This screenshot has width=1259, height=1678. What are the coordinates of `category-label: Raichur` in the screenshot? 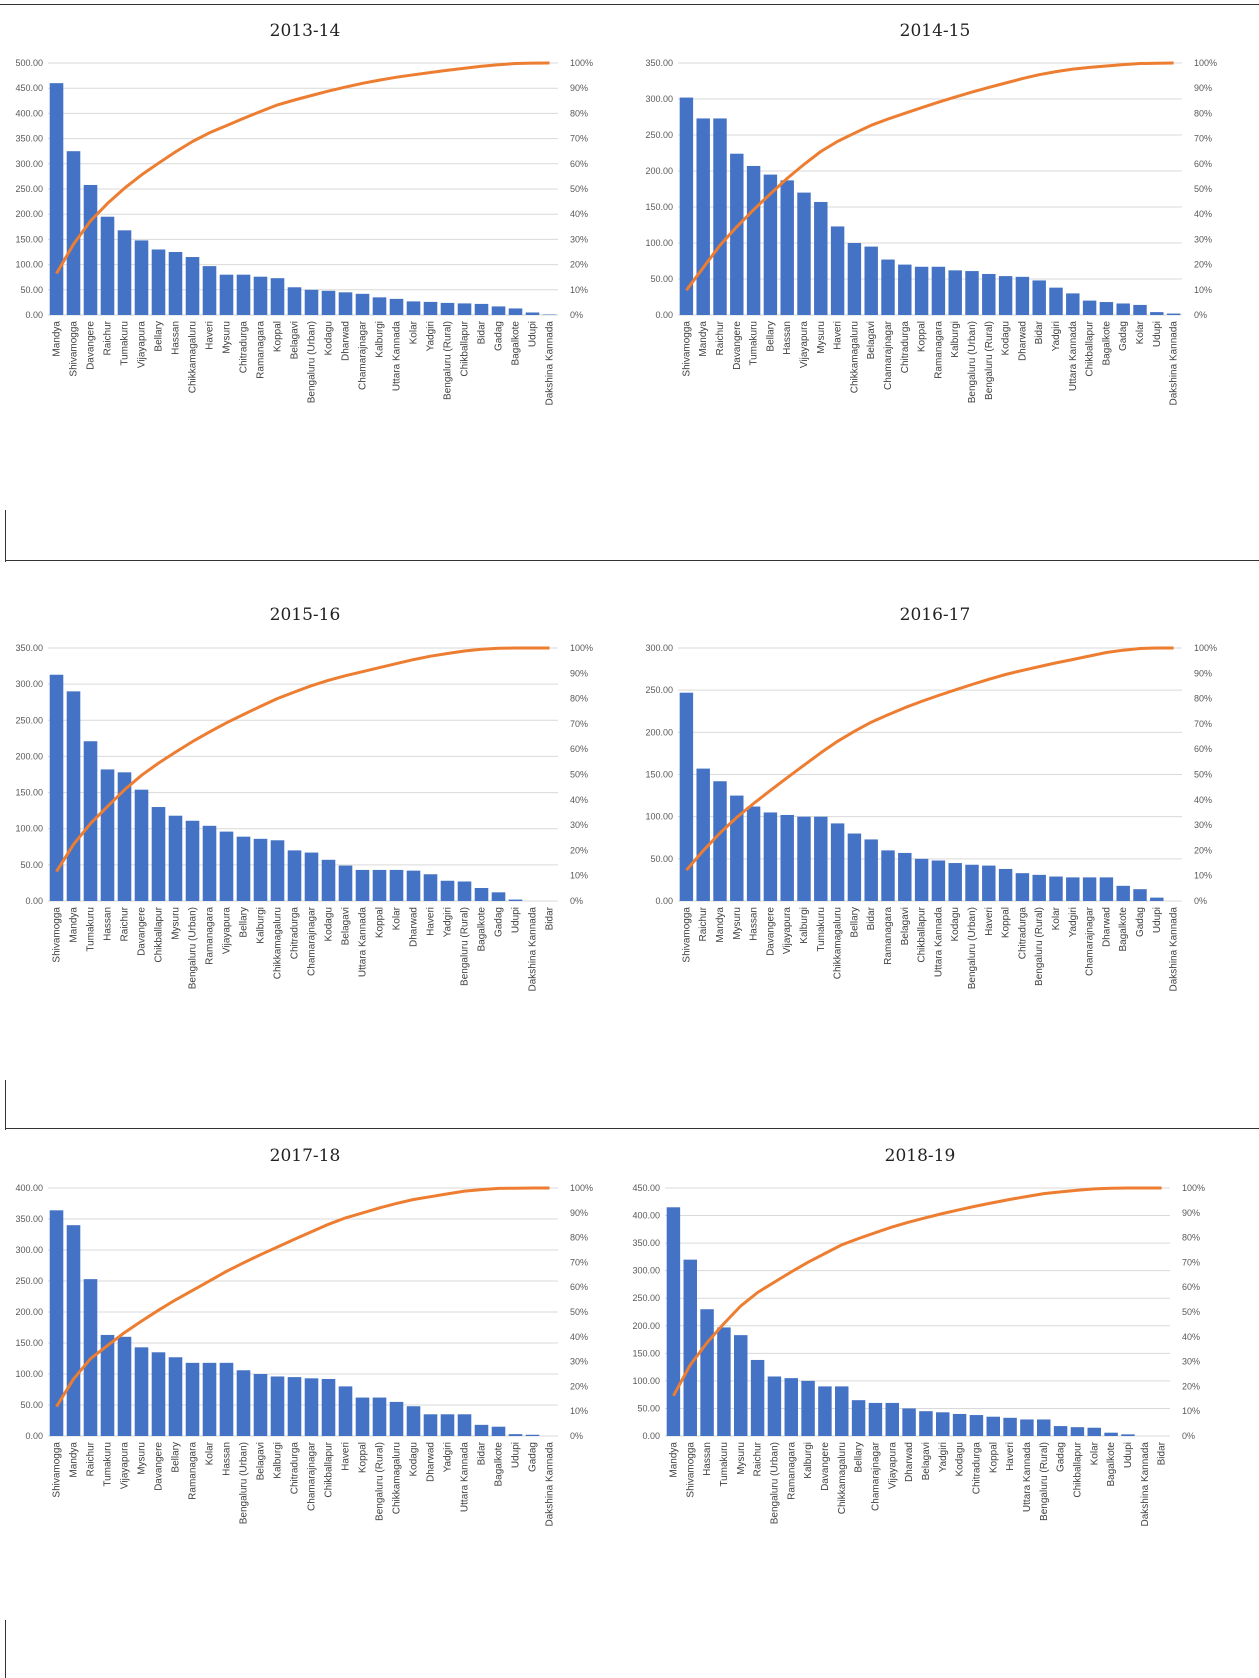 It's located at (720, 337).